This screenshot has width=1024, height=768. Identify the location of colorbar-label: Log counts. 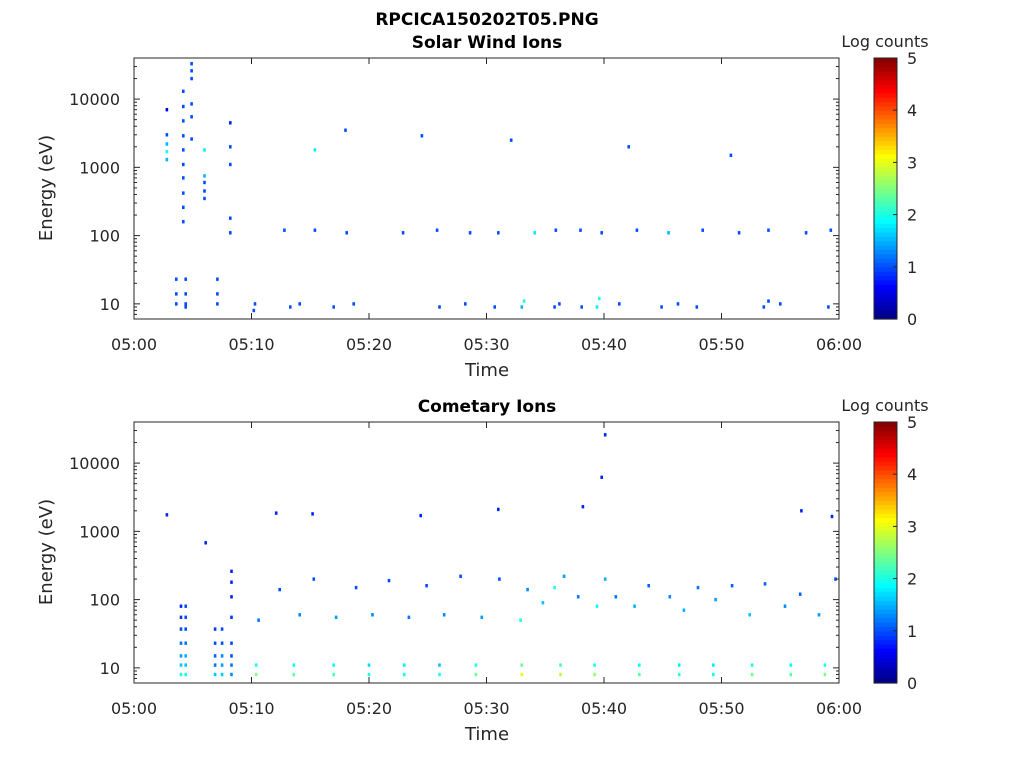
(884, 405).